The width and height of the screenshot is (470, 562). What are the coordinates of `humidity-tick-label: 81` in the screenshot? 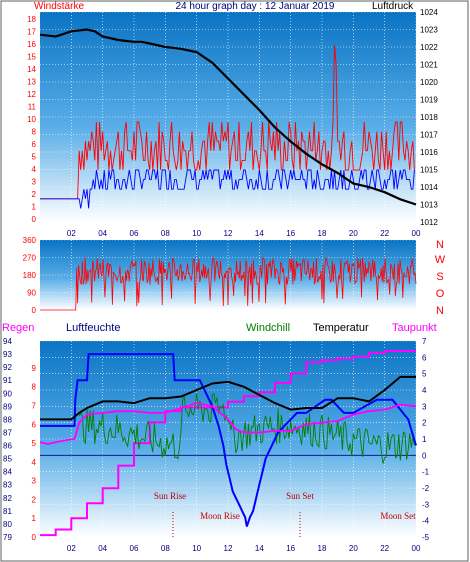 It's located at (7, 511).